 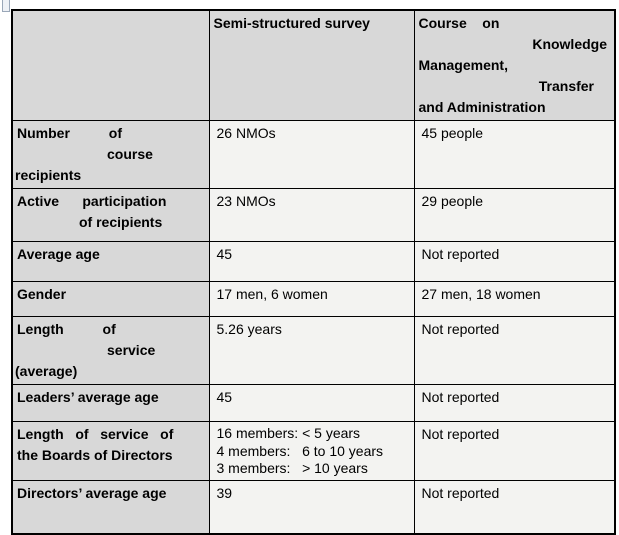 What do you see at coordinates (224, 492) in the screenshot?
I see `value-line: 39` at bounding box center [224, 492].